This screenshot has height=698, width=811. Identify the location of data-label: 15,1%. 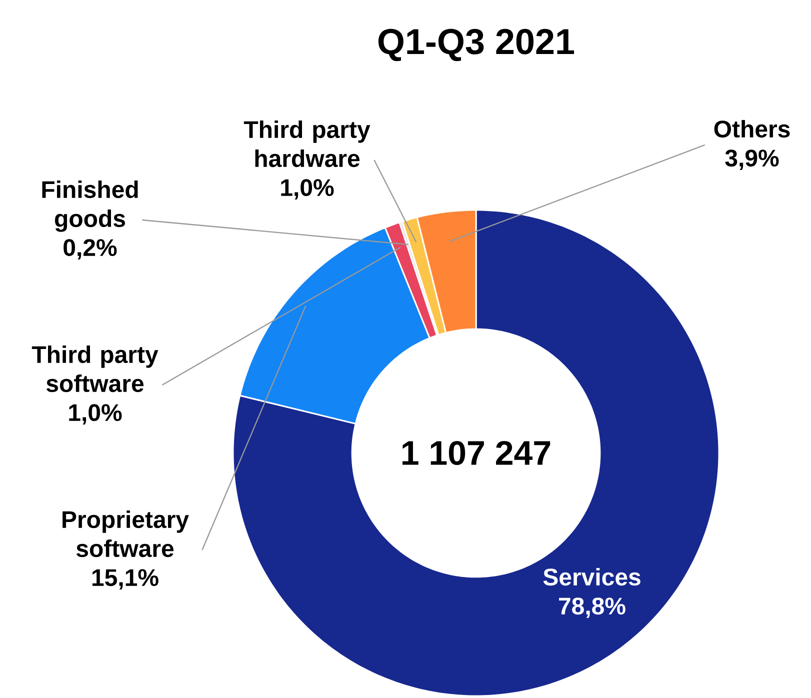
(125, 579).